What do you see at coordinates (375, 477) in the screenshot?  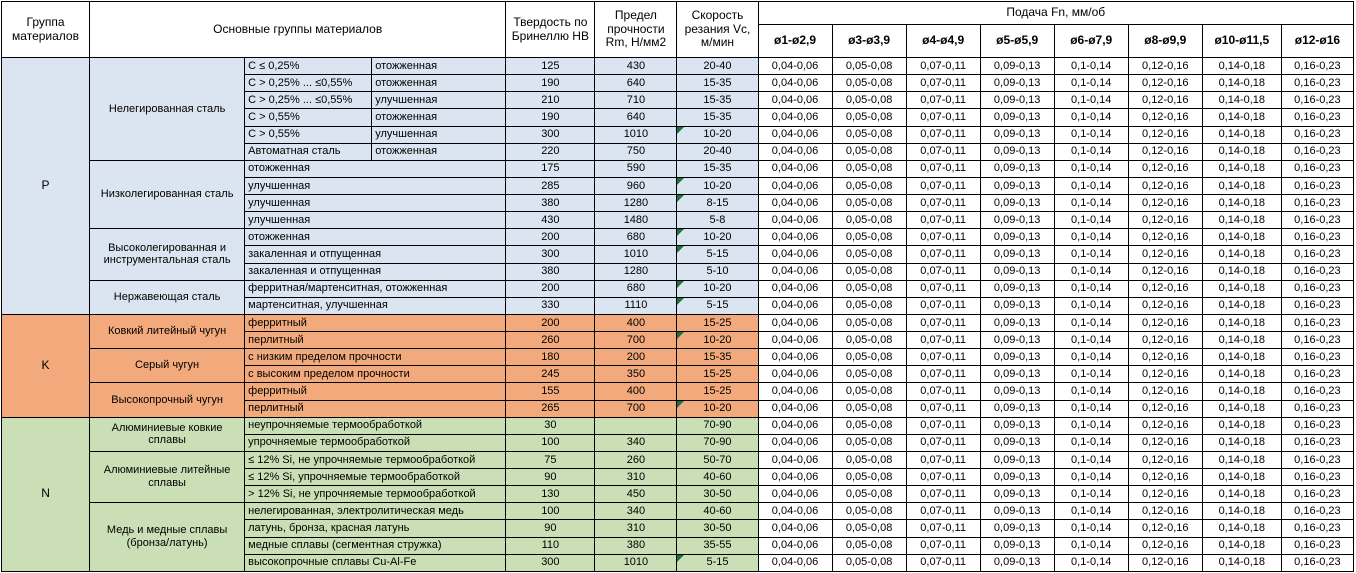 I see `material-spec-cell: ≤ 12% Si, упрочняемые термообработкой` at bounding box center [375, 477].